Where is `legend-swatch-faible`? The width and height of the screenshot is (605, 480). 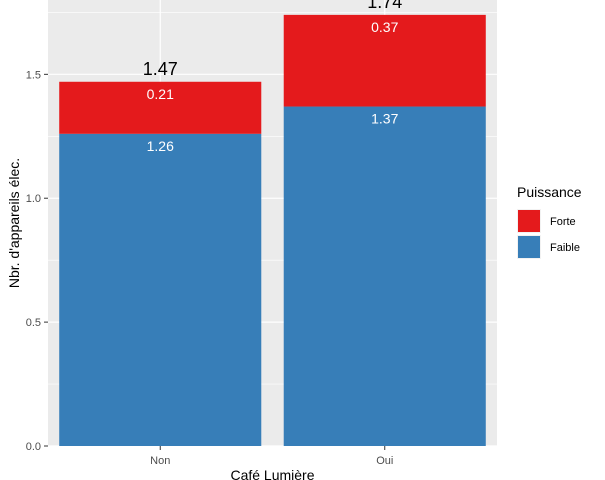 legend-swatch-faible is located at coordinates (529, 247).